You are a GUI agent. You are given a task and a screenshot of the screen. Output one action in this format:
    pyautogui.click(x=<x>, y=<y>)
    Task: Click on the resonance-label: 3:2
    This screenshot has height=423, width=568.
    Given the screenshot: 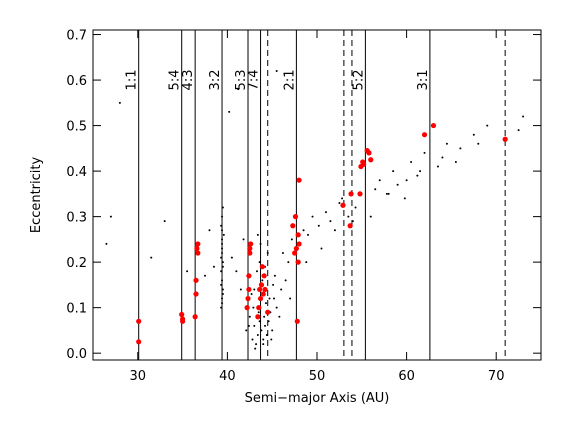 What is the action you would take?
    pyautogui.click(x=215, y=80)
    